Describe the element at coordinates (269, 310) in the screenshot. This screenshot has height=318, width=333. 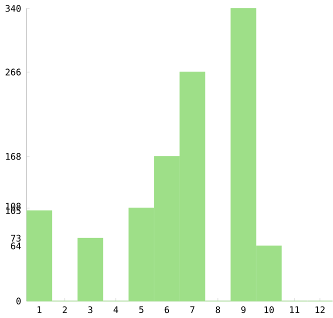
I see `x-tick-label: 10` at that location.